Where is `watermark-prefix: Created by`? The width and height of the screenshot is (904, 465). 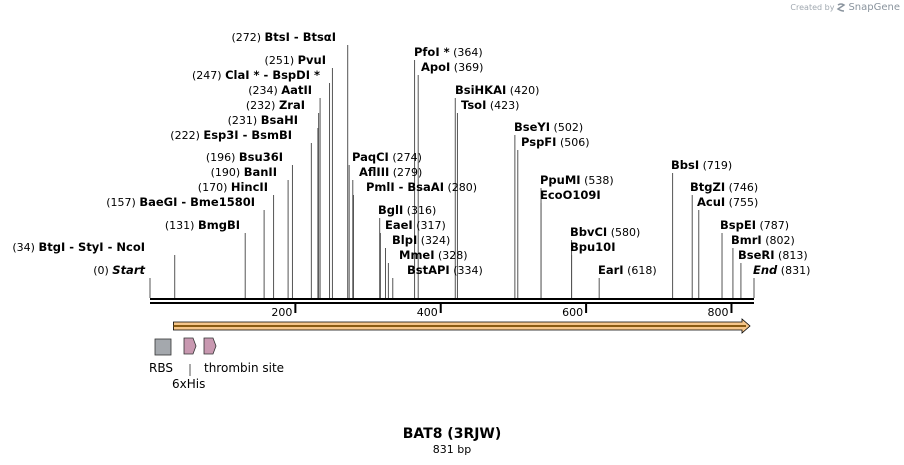
watermark-prefix: Created by is located at coordinates (812, 7).